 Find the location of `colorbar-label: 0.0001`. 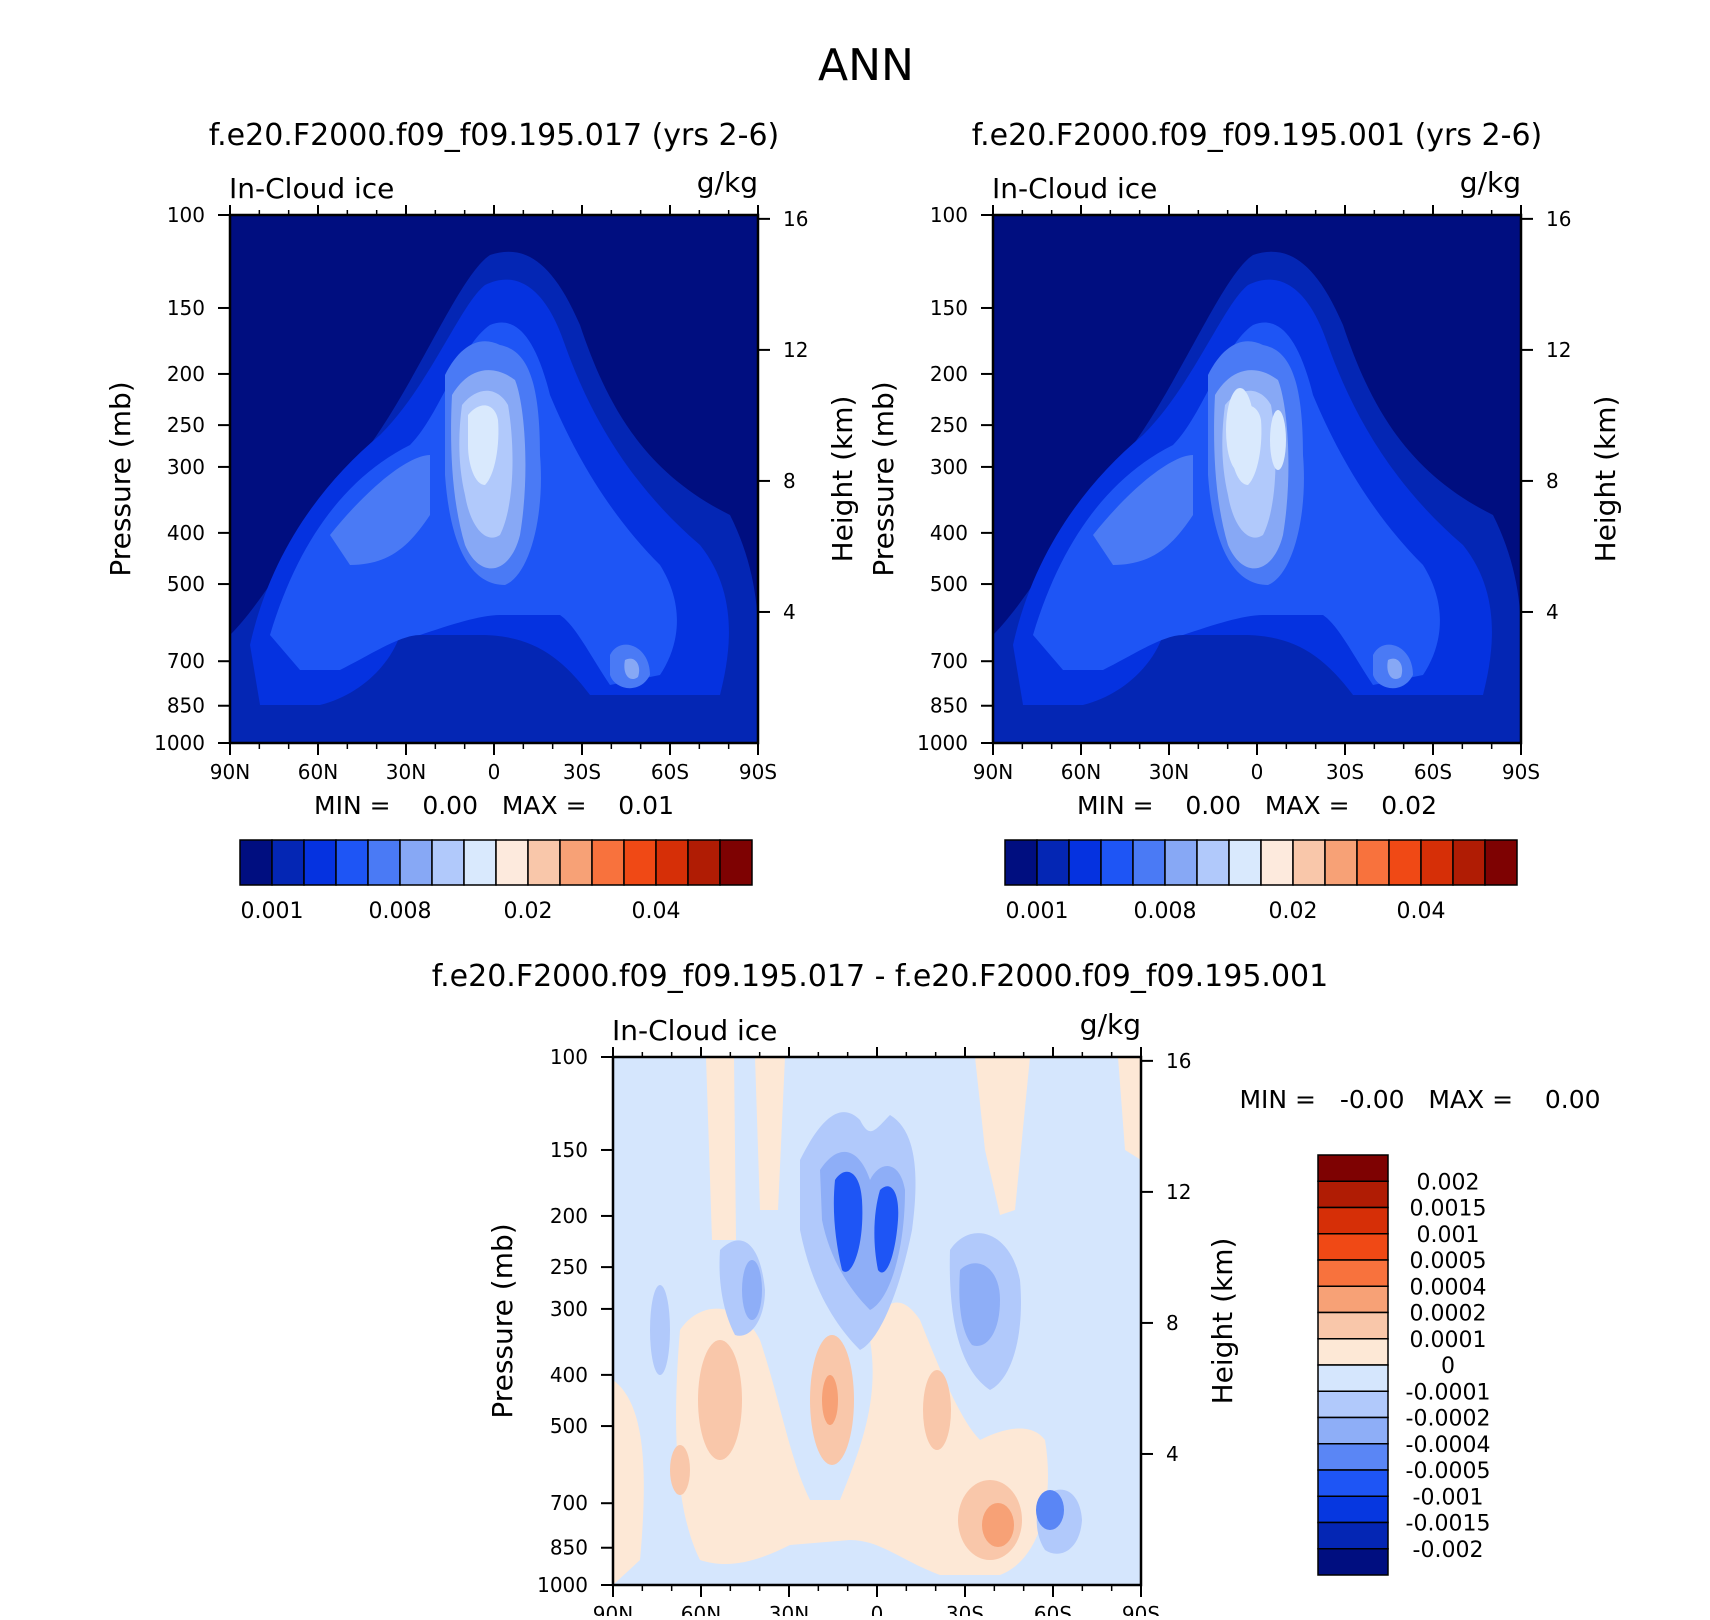

colorbar-label: 0.0001 is located at coordinates (1448, 1340).